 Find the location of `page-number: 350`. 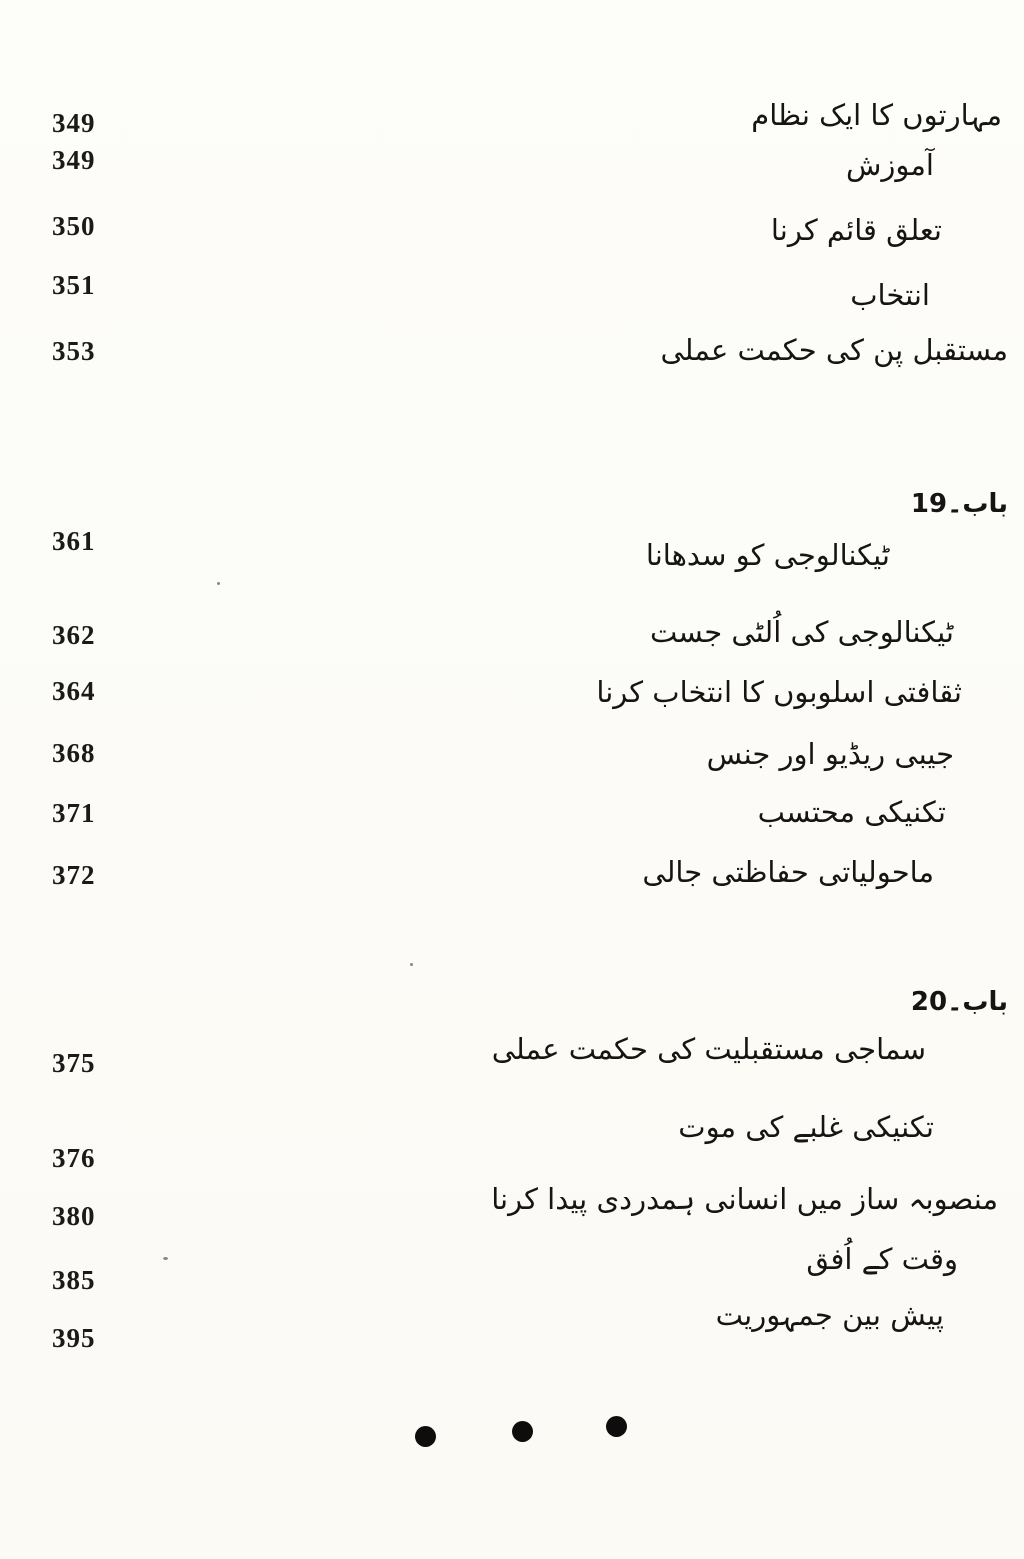

page-number: 350 is located at coordinates (74, 226).